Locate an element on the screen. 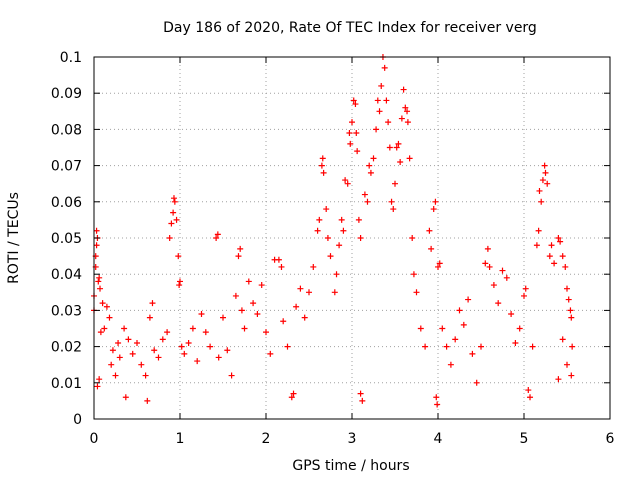 The height and width of the screenshot is (480, 640). x-tick-label: 3 is located at coordinates (352, 439).